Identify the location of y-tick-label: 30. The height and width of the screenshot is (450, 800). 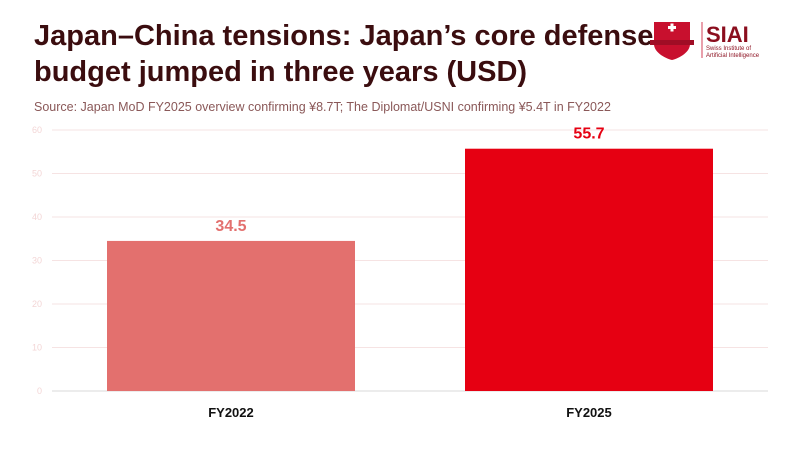
(37, 261).